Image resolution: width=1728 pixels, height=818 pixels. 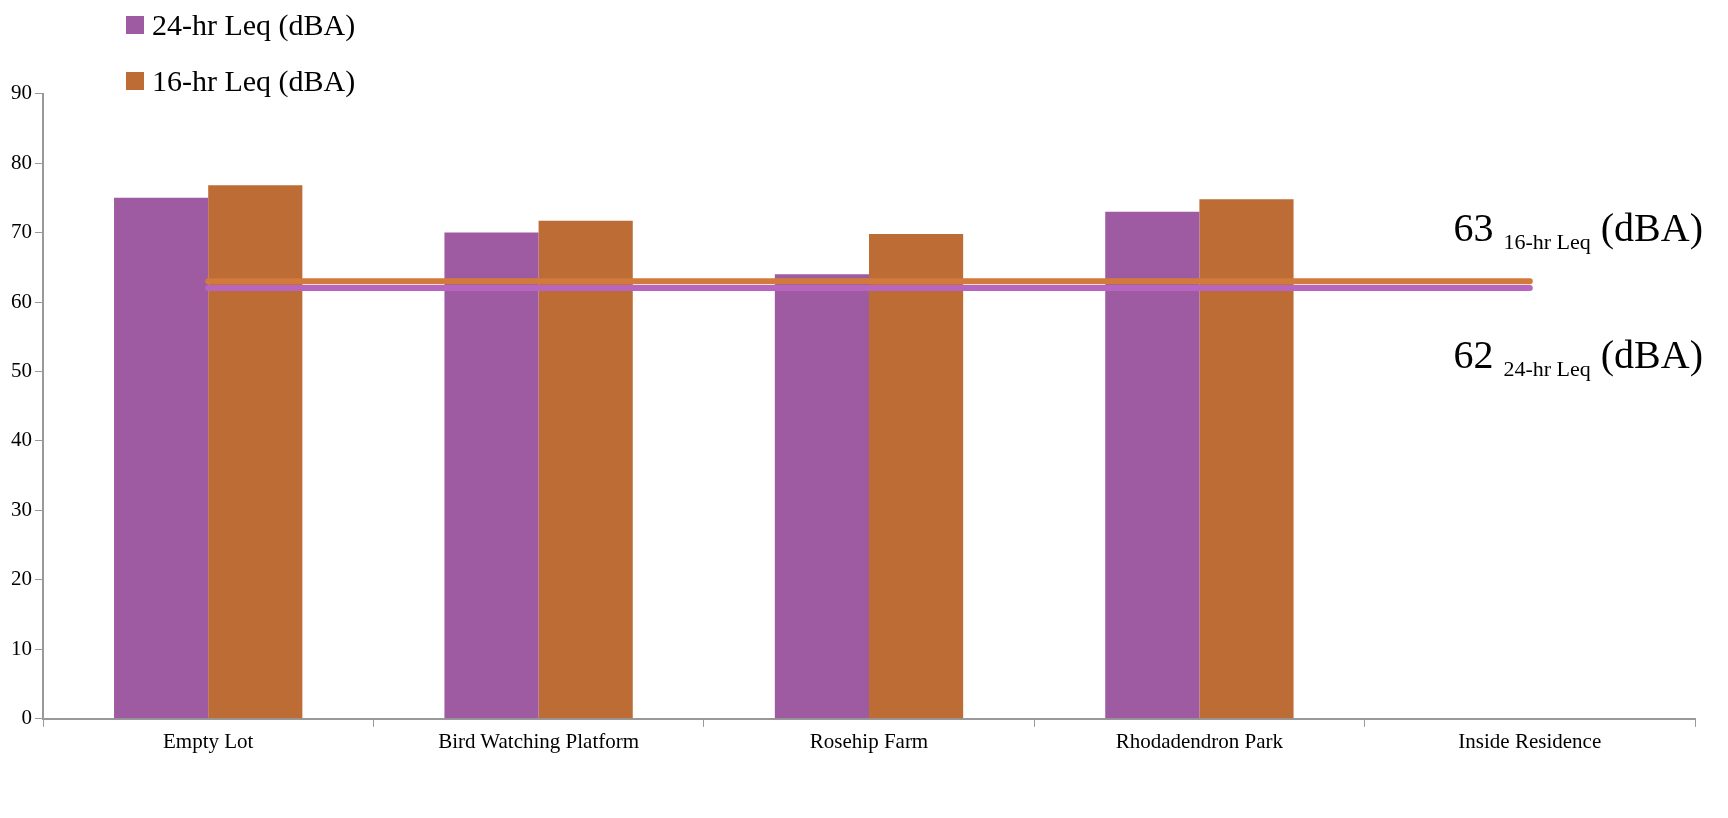 What do you see at coordinates (21, 578) in the screenshot?
I see `y-tick-label: 20` at bounding box center [21, 578].